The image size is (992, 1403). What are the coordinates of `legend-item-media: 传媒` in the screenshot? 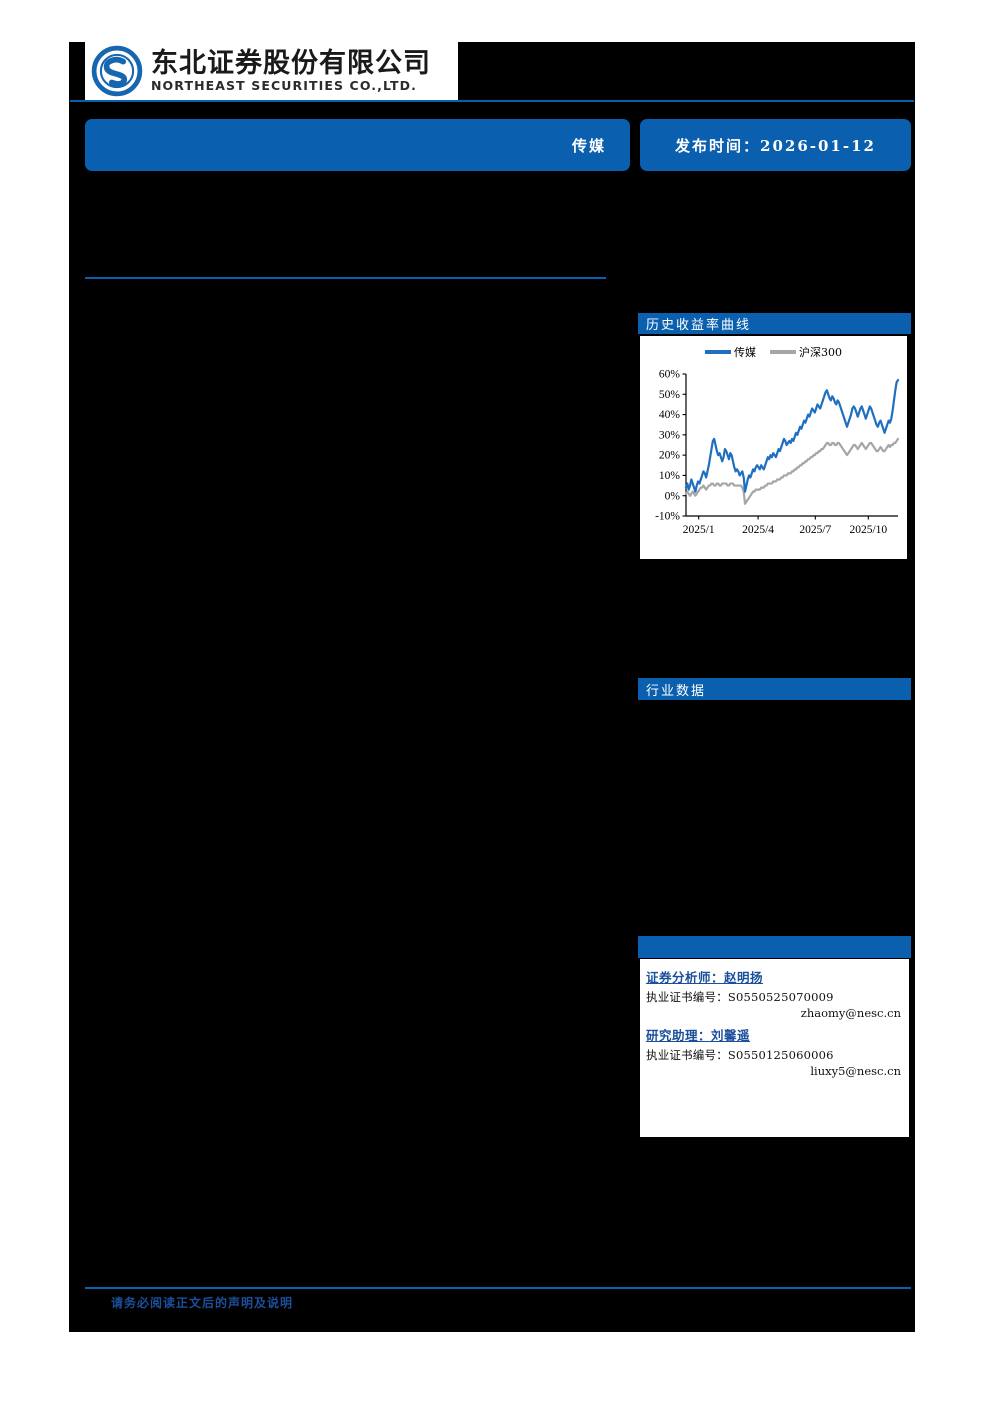 It's located at (730, 352).